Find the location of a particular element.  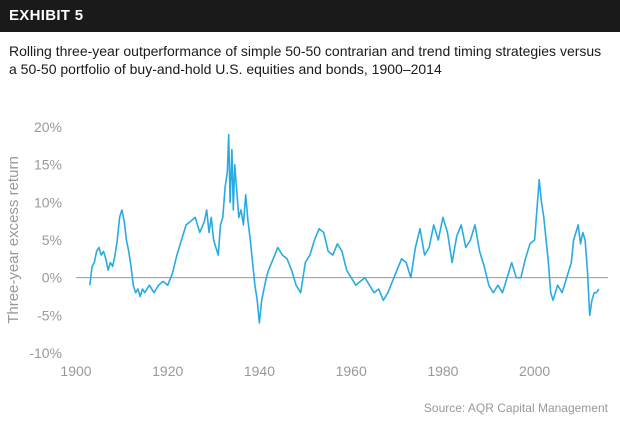

y-axis-label: Three-year excess return is located at coordinates (13, 240).